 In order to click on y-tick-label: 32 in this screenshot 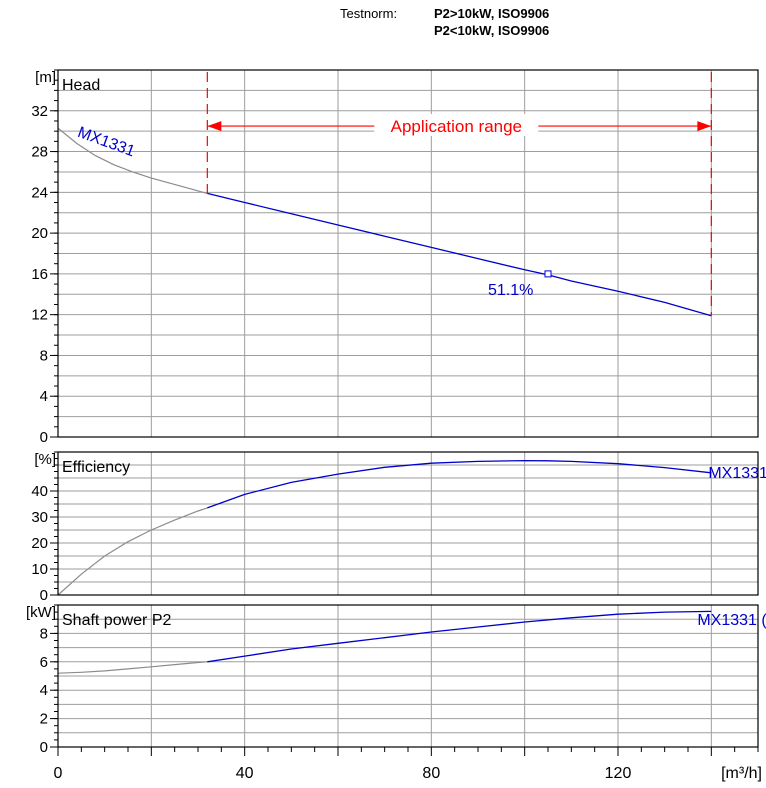, I will do `click(39, 111)`.